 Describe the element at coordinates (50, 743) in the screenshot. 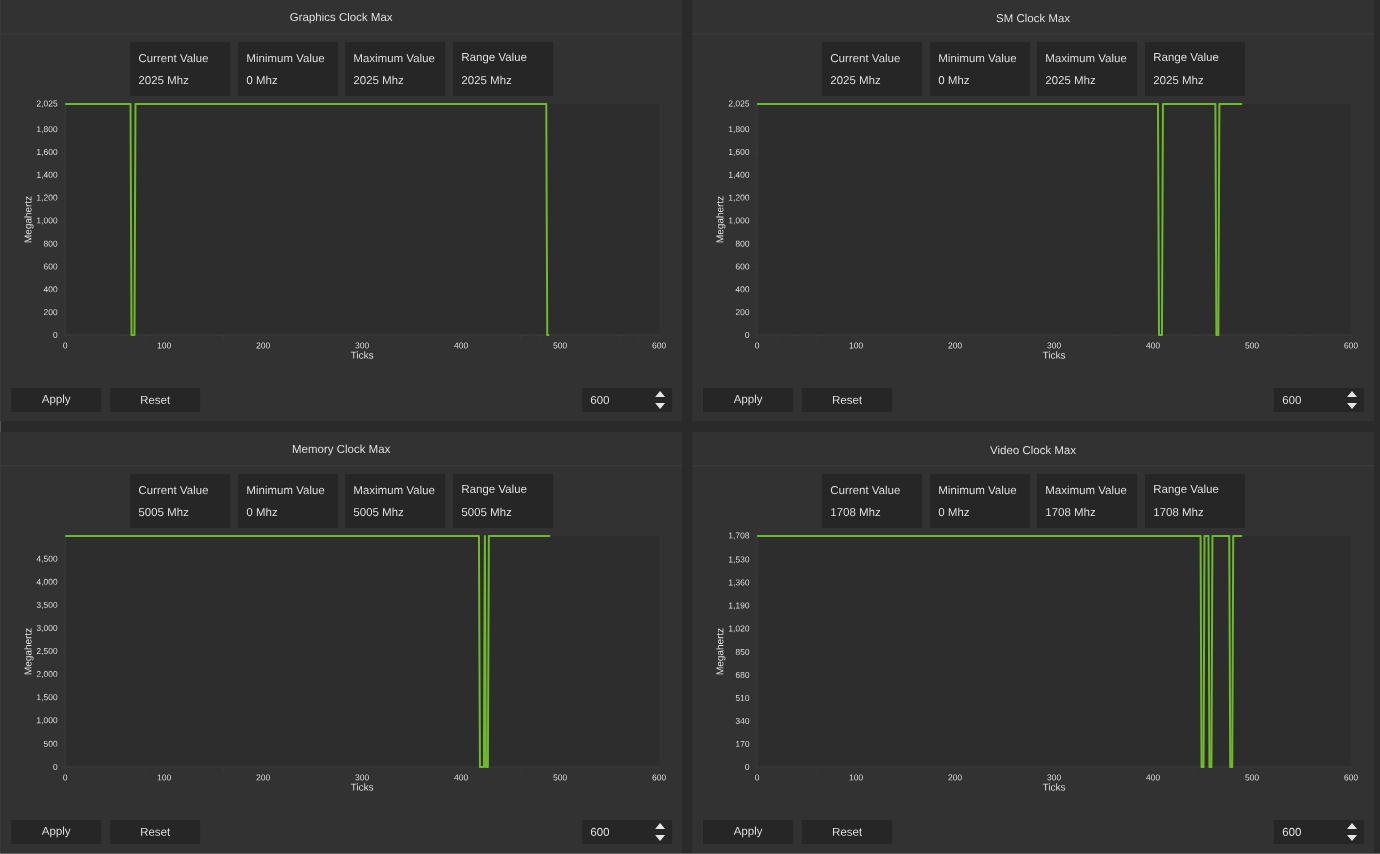

I see `y-tick-label: 500` at that location.